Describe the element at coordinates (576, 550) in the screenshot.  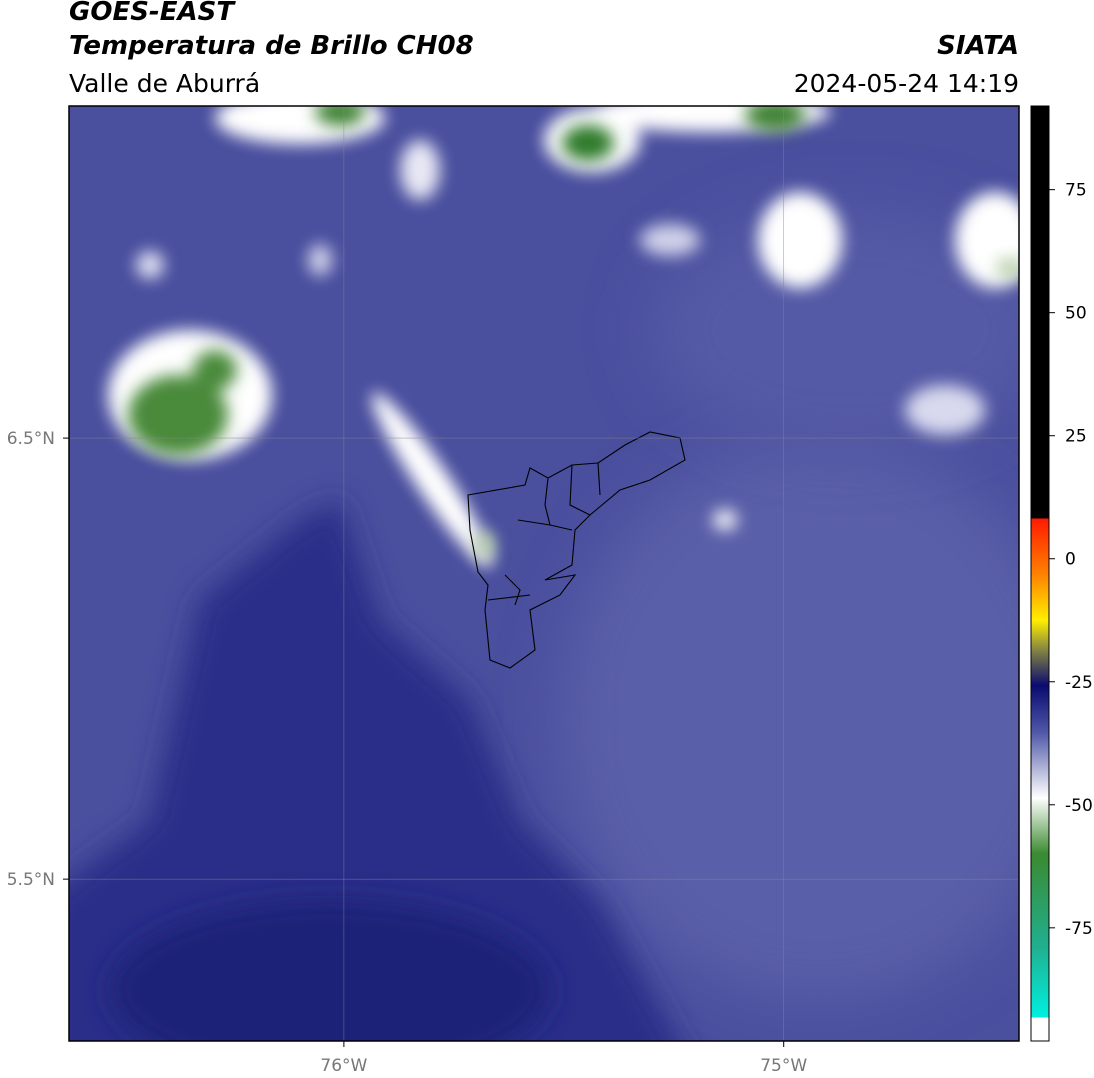
I see `valley-outline` at that location.